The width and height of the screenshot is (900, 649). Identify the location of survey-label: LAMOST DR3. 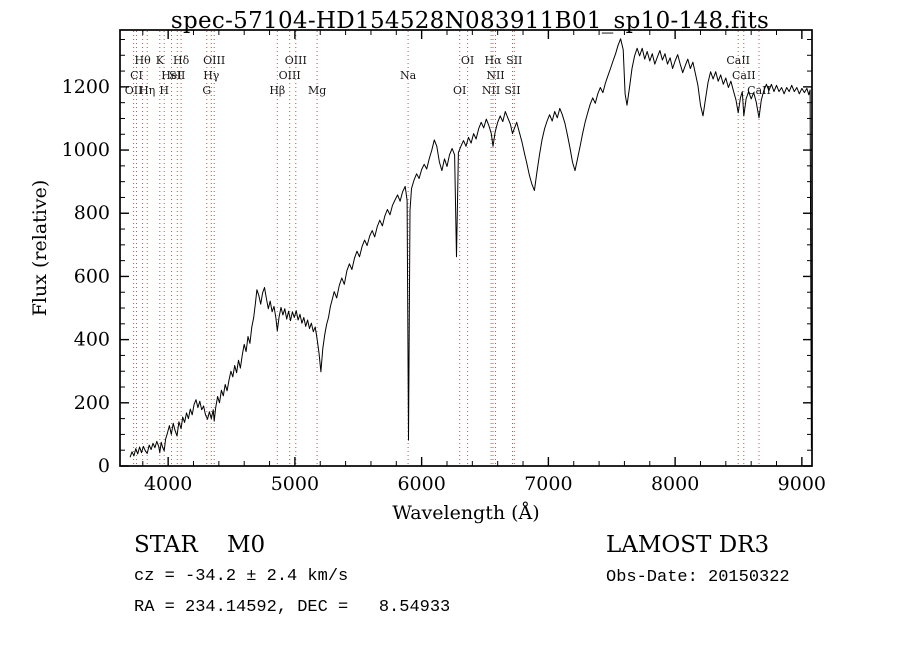
(688, 545).